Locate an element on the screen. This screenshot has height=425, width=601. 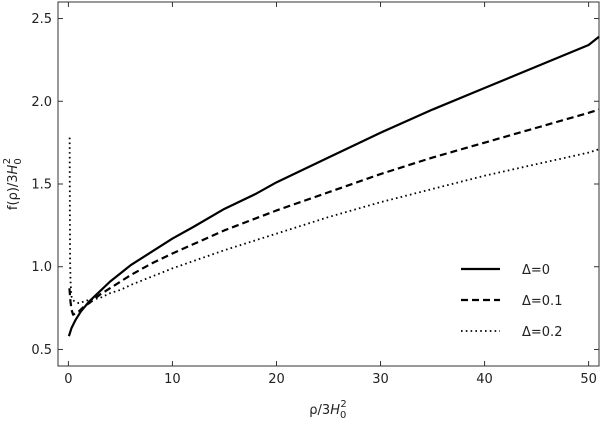
y-axis-label-base: f(ρ)/3 is located at coordinates (13, 192).